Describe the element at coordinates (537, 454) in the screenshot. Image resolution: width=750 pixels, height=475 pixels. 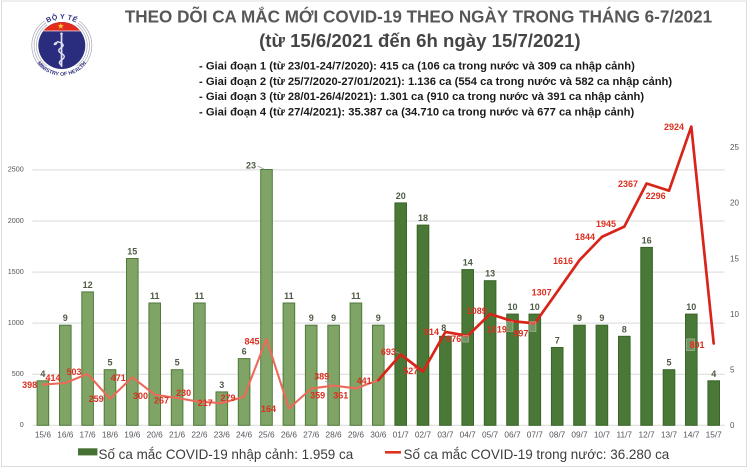
I see `svg-text:Số ca mắc COVID-19 trong nước:: Số ca mắc COVID-19 trong nước: 36.280 ca` at that location.